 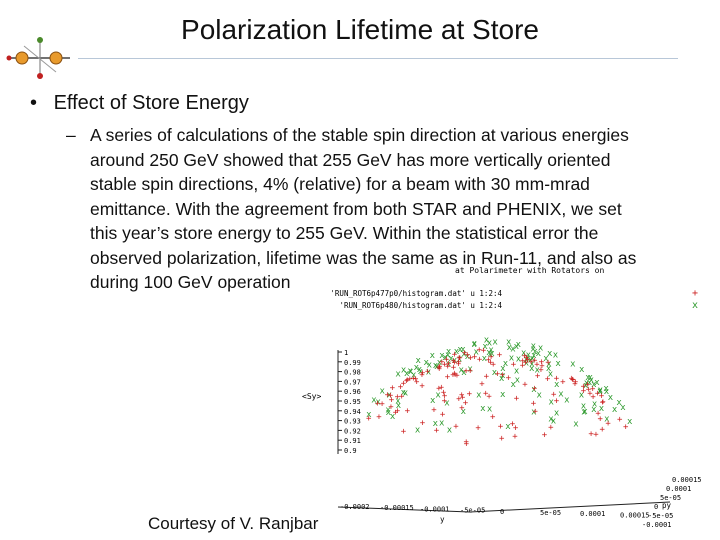 What do you see at coordinates (38, 58) in the screenshot?
I see `rhic-logo` at bounding box center [38, 58].